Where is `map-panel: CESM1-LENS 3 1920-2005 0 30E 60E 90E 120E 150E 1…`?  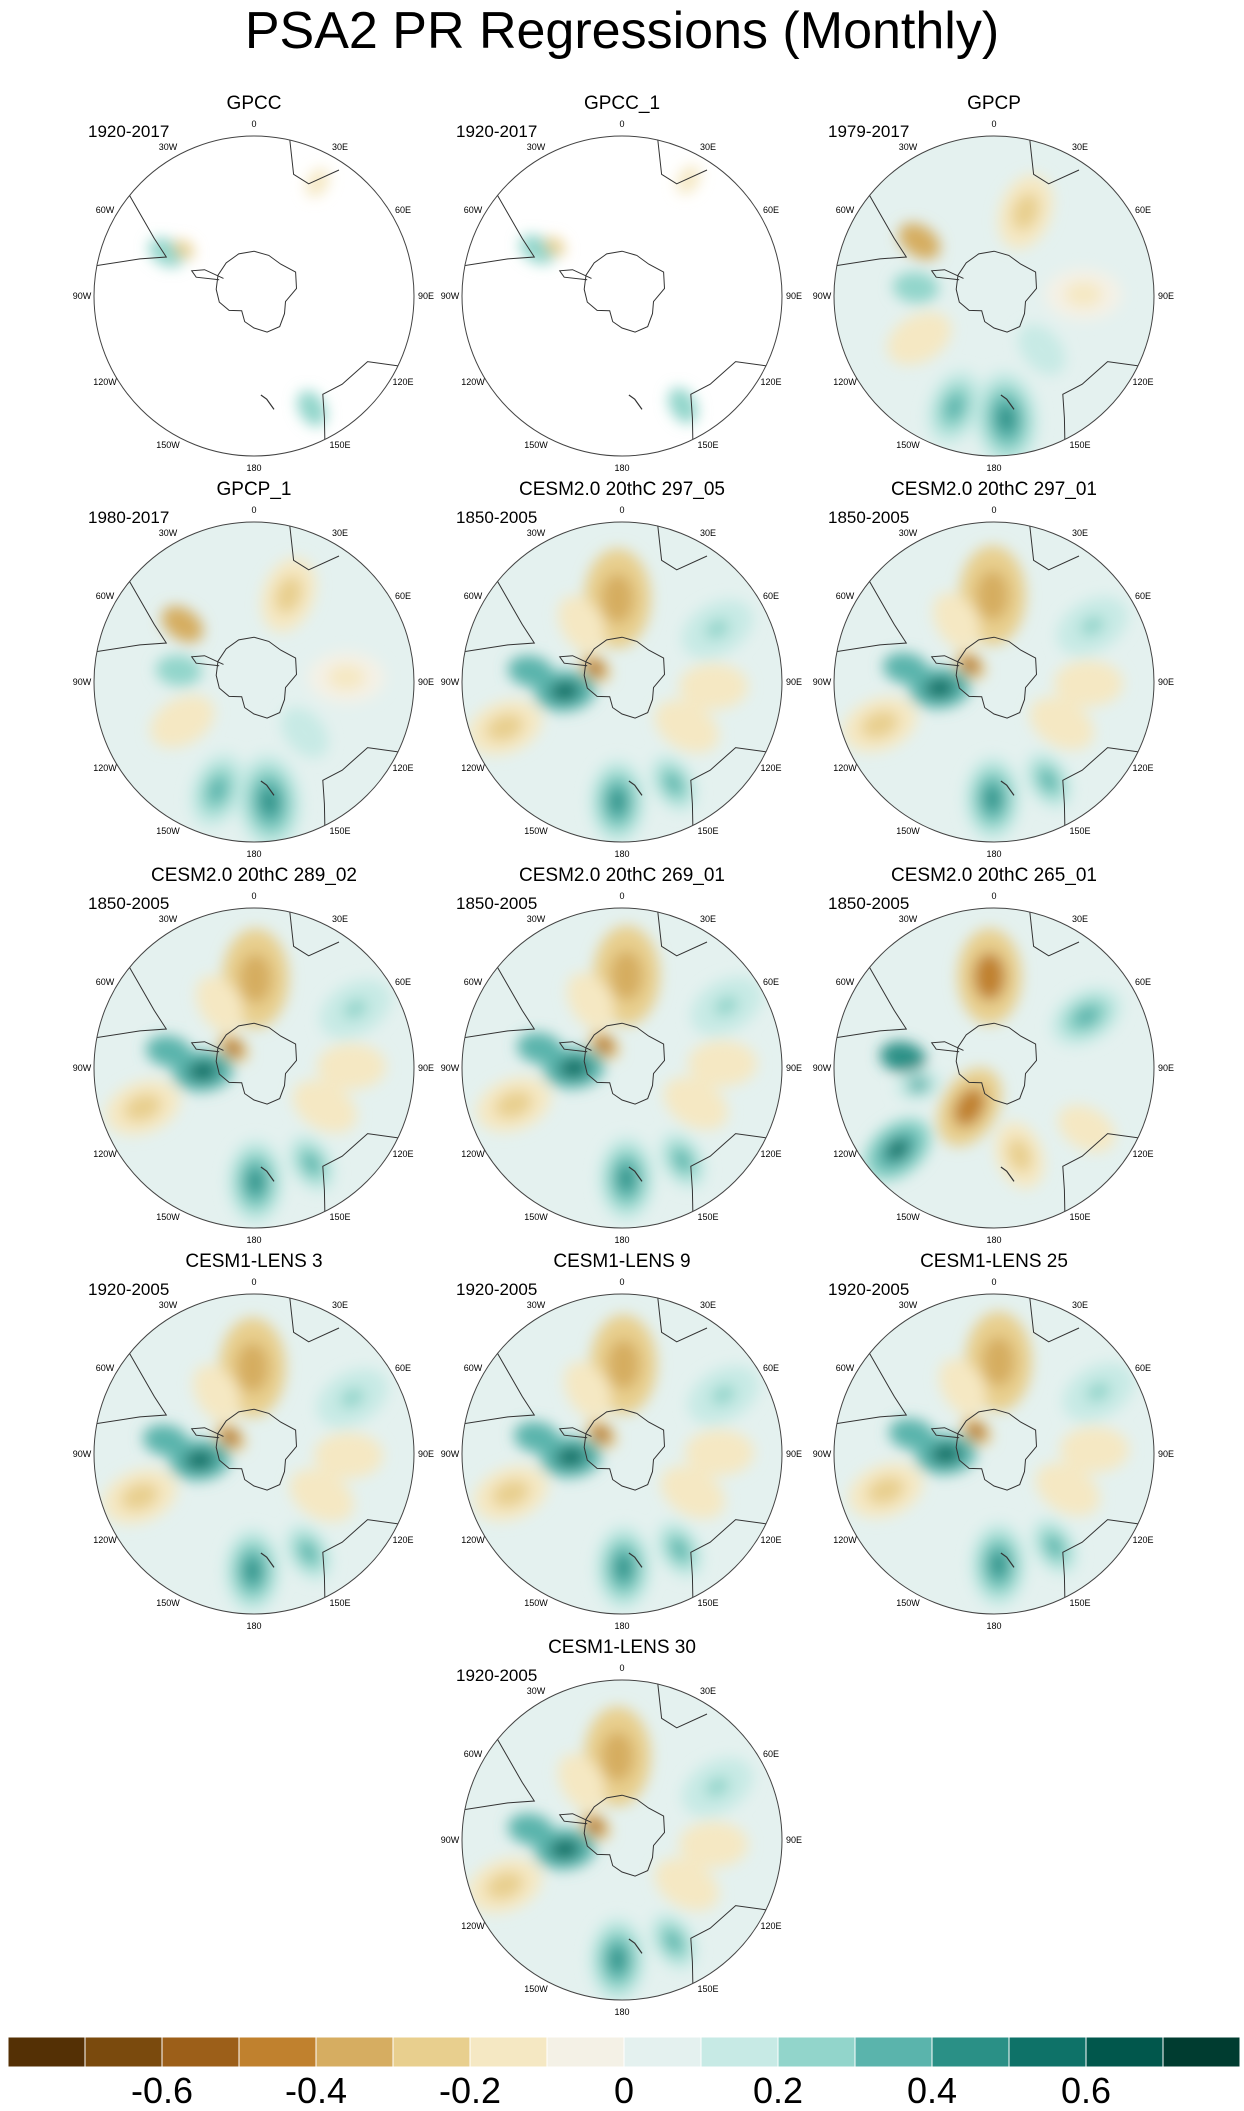 map-panel: CESM1-LENS 3 1920-2005 0 30E 60E 90E 120E 150E 1… is located at coordinates (254, 1442).